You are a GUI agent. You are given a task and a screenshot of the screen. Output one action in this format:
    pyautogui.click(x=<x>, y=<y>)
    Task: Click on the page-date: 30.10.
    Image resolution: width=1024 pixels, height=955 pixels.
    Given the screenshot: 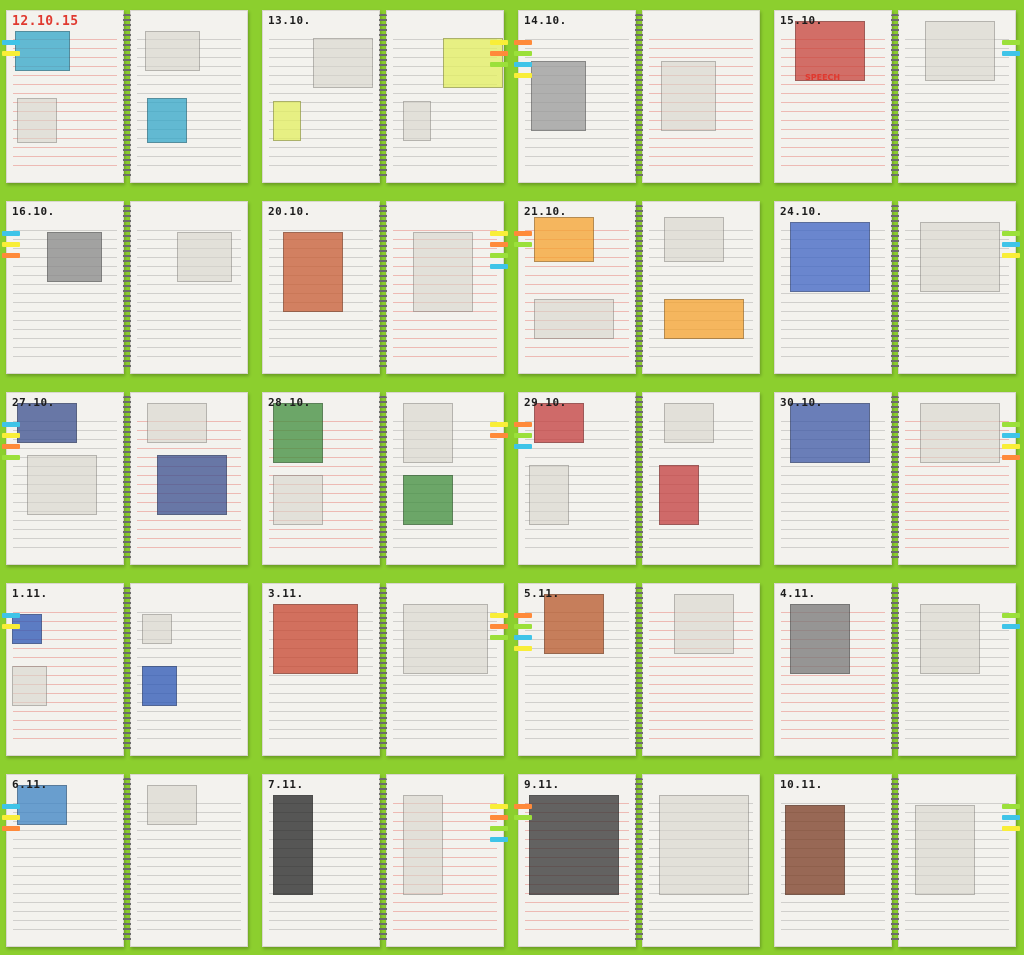 What is the action you would take?
    pyautogui.click(x=801, y=402)
    